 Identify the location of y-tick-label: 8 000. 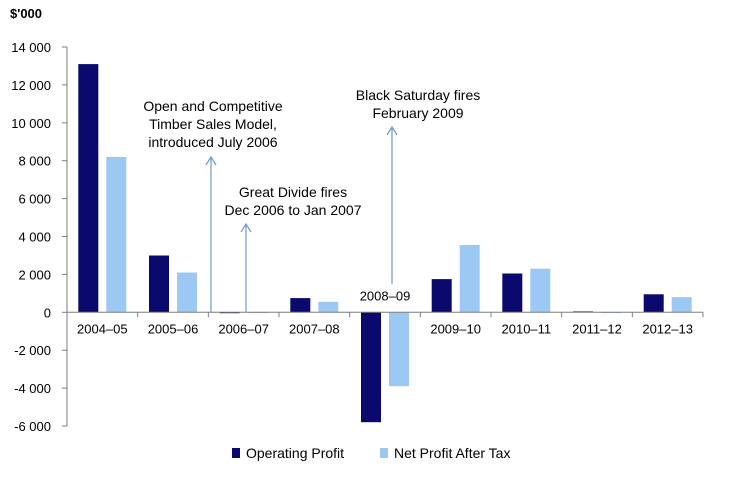
(34, 161).